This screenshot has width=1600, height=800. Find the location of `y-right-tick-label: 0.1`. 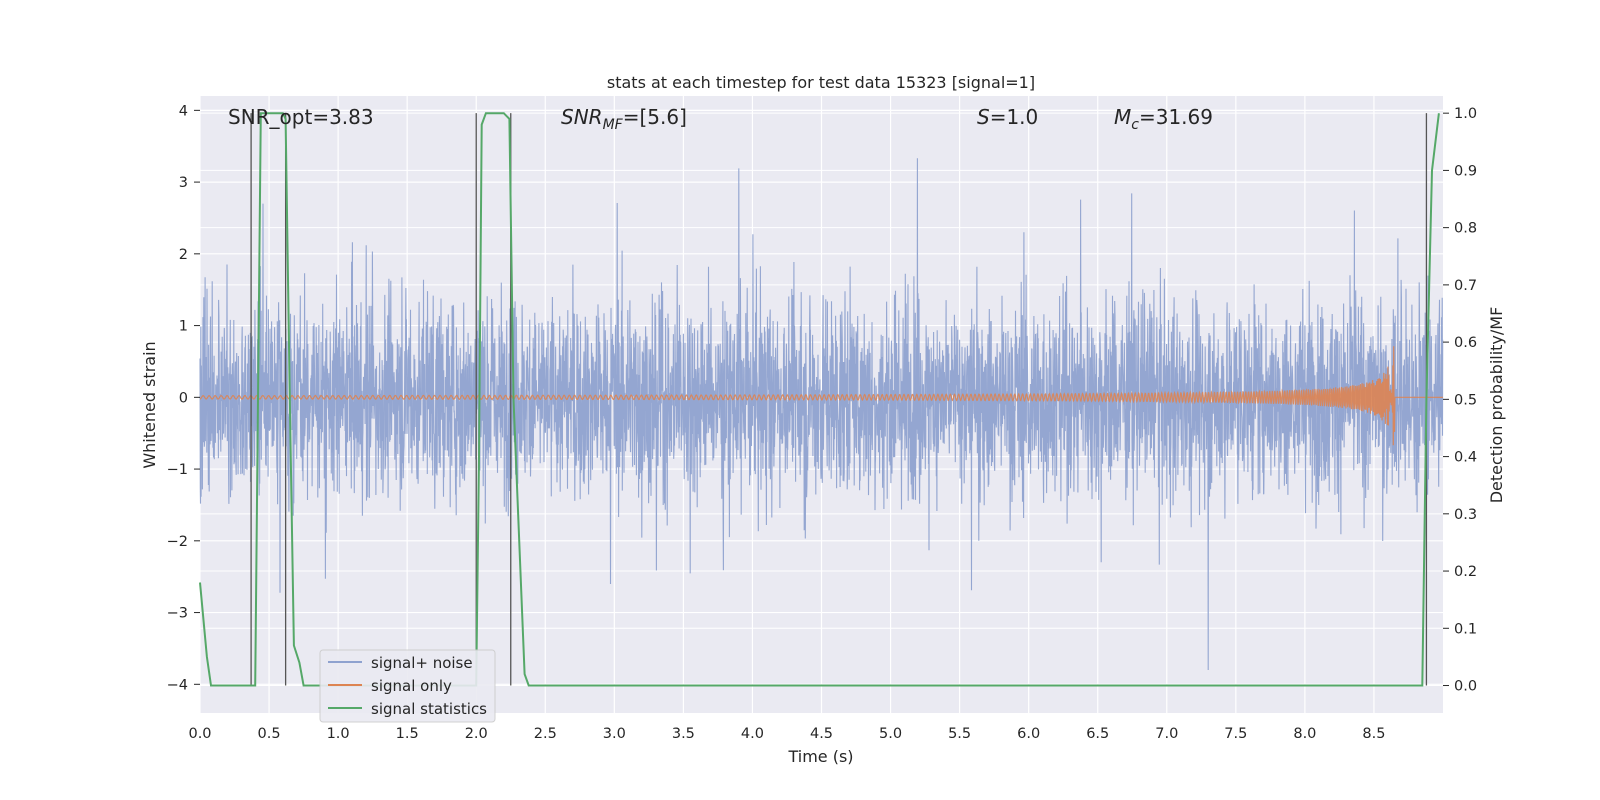

y-right-tick-label: 0.1 is located at coordinates (1465, 629).